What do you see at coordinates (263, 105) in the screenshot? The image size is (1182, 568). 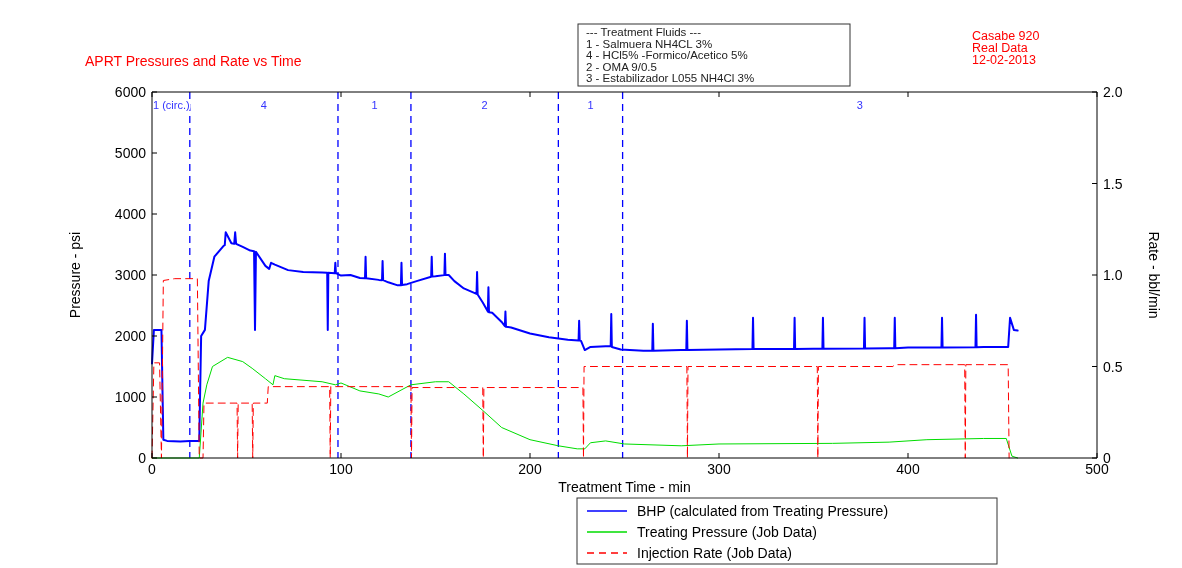 I see `annotation: 4` at bounding box center [263, 105].